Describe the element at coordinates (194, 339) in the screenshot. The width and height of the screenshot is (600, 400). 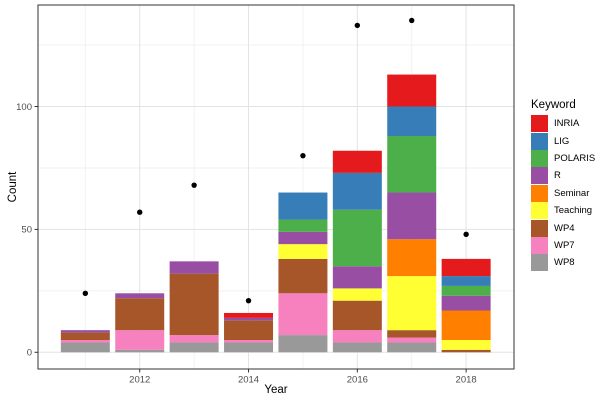
I see `bar-segment-2013-wp7` at that location.